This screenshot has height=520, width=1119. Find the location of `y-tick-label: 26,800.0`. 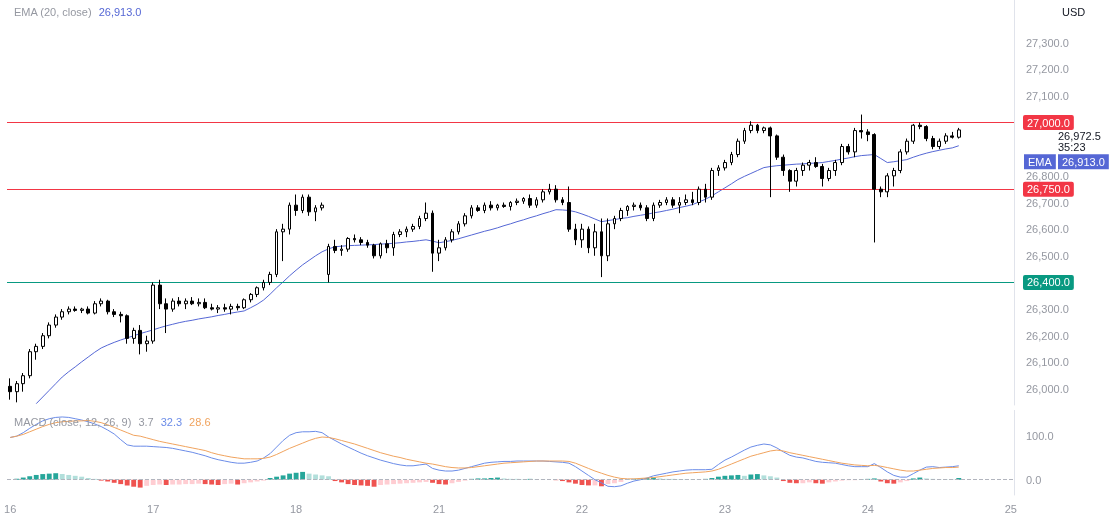

y-tick-label: 26,800.0 is located at coordinates (1047, 175).